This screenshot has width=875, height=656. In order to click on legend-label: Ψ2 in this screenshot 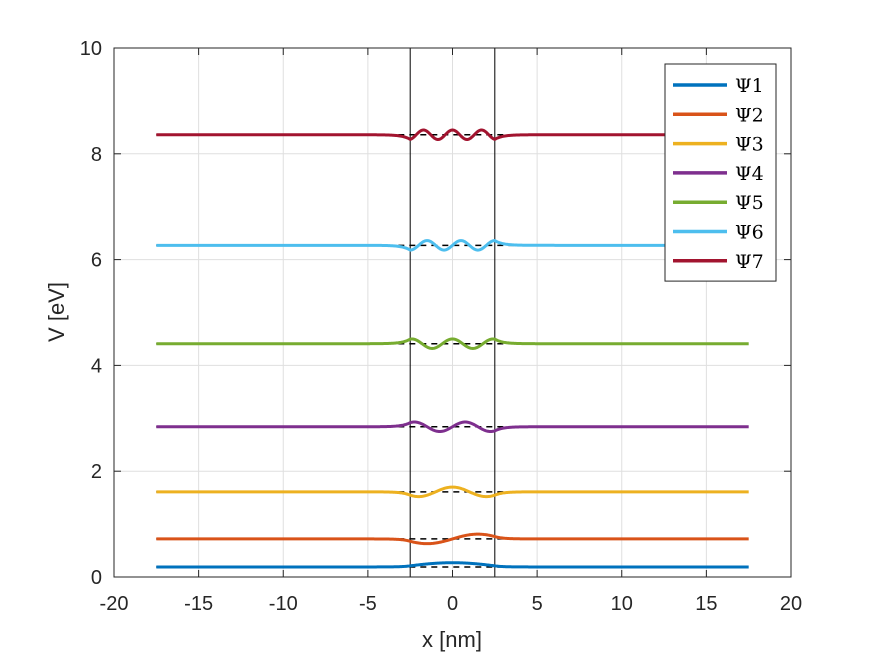, I will do `click(749, 115)`.